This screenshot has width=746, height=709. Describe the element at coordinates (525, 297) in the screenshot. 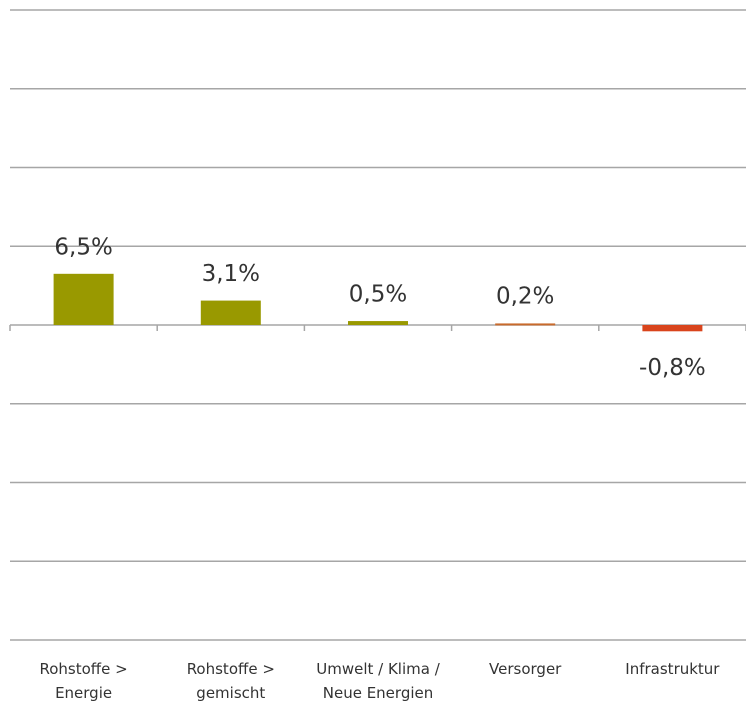

I see `data-label: 0,2%` at that location.